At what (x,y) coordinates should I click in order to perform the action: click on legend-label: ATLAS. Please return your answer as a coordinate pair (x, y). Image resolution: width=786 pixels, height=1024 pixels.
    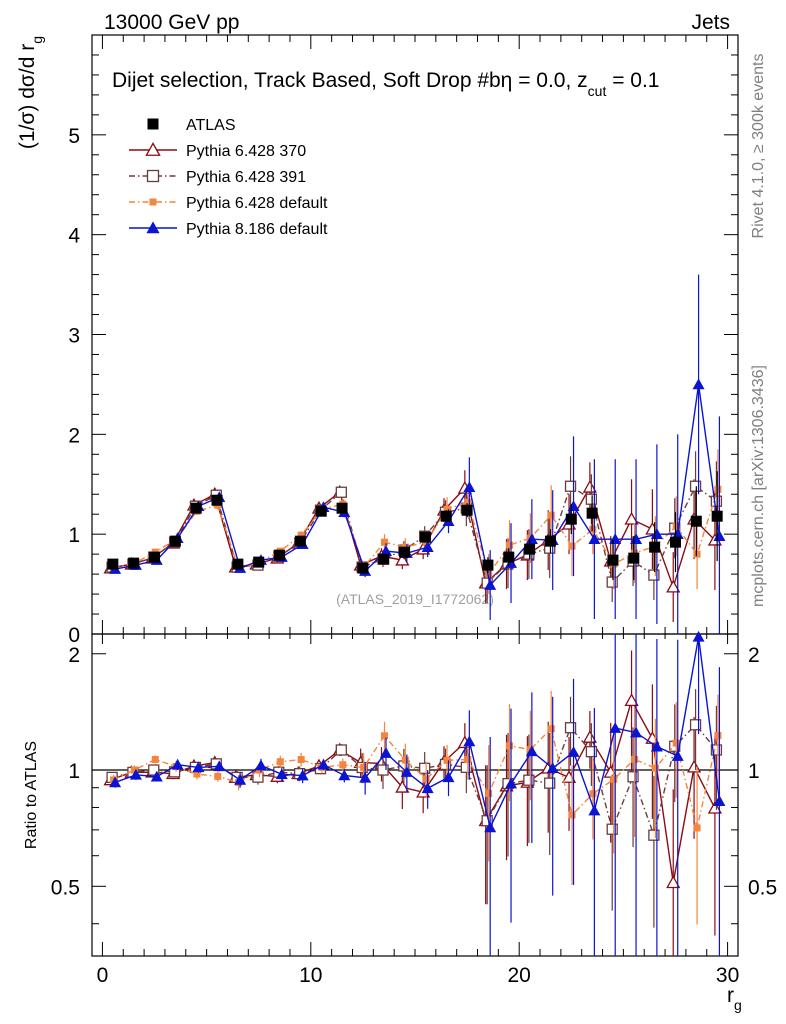
    Looking at the image, I should click on (211, 125).